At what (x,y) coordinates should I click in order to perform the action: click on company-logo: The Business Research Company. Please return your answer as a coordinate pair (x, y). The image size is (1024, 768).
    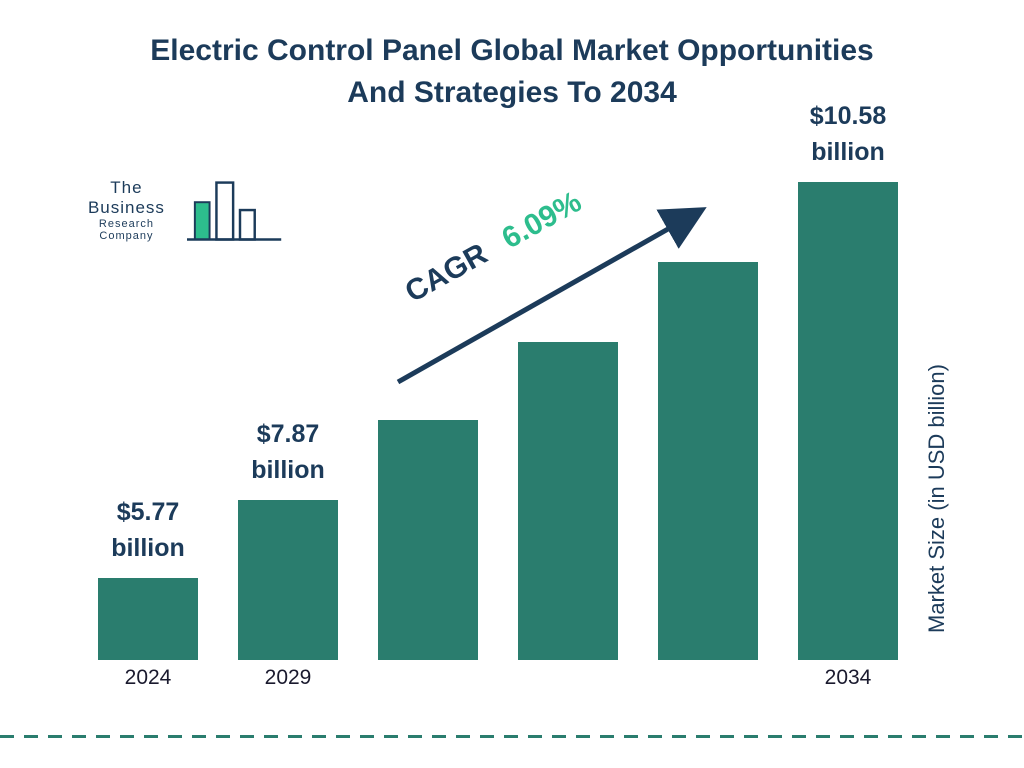
    Looking at the image, I should click on (177, 213).